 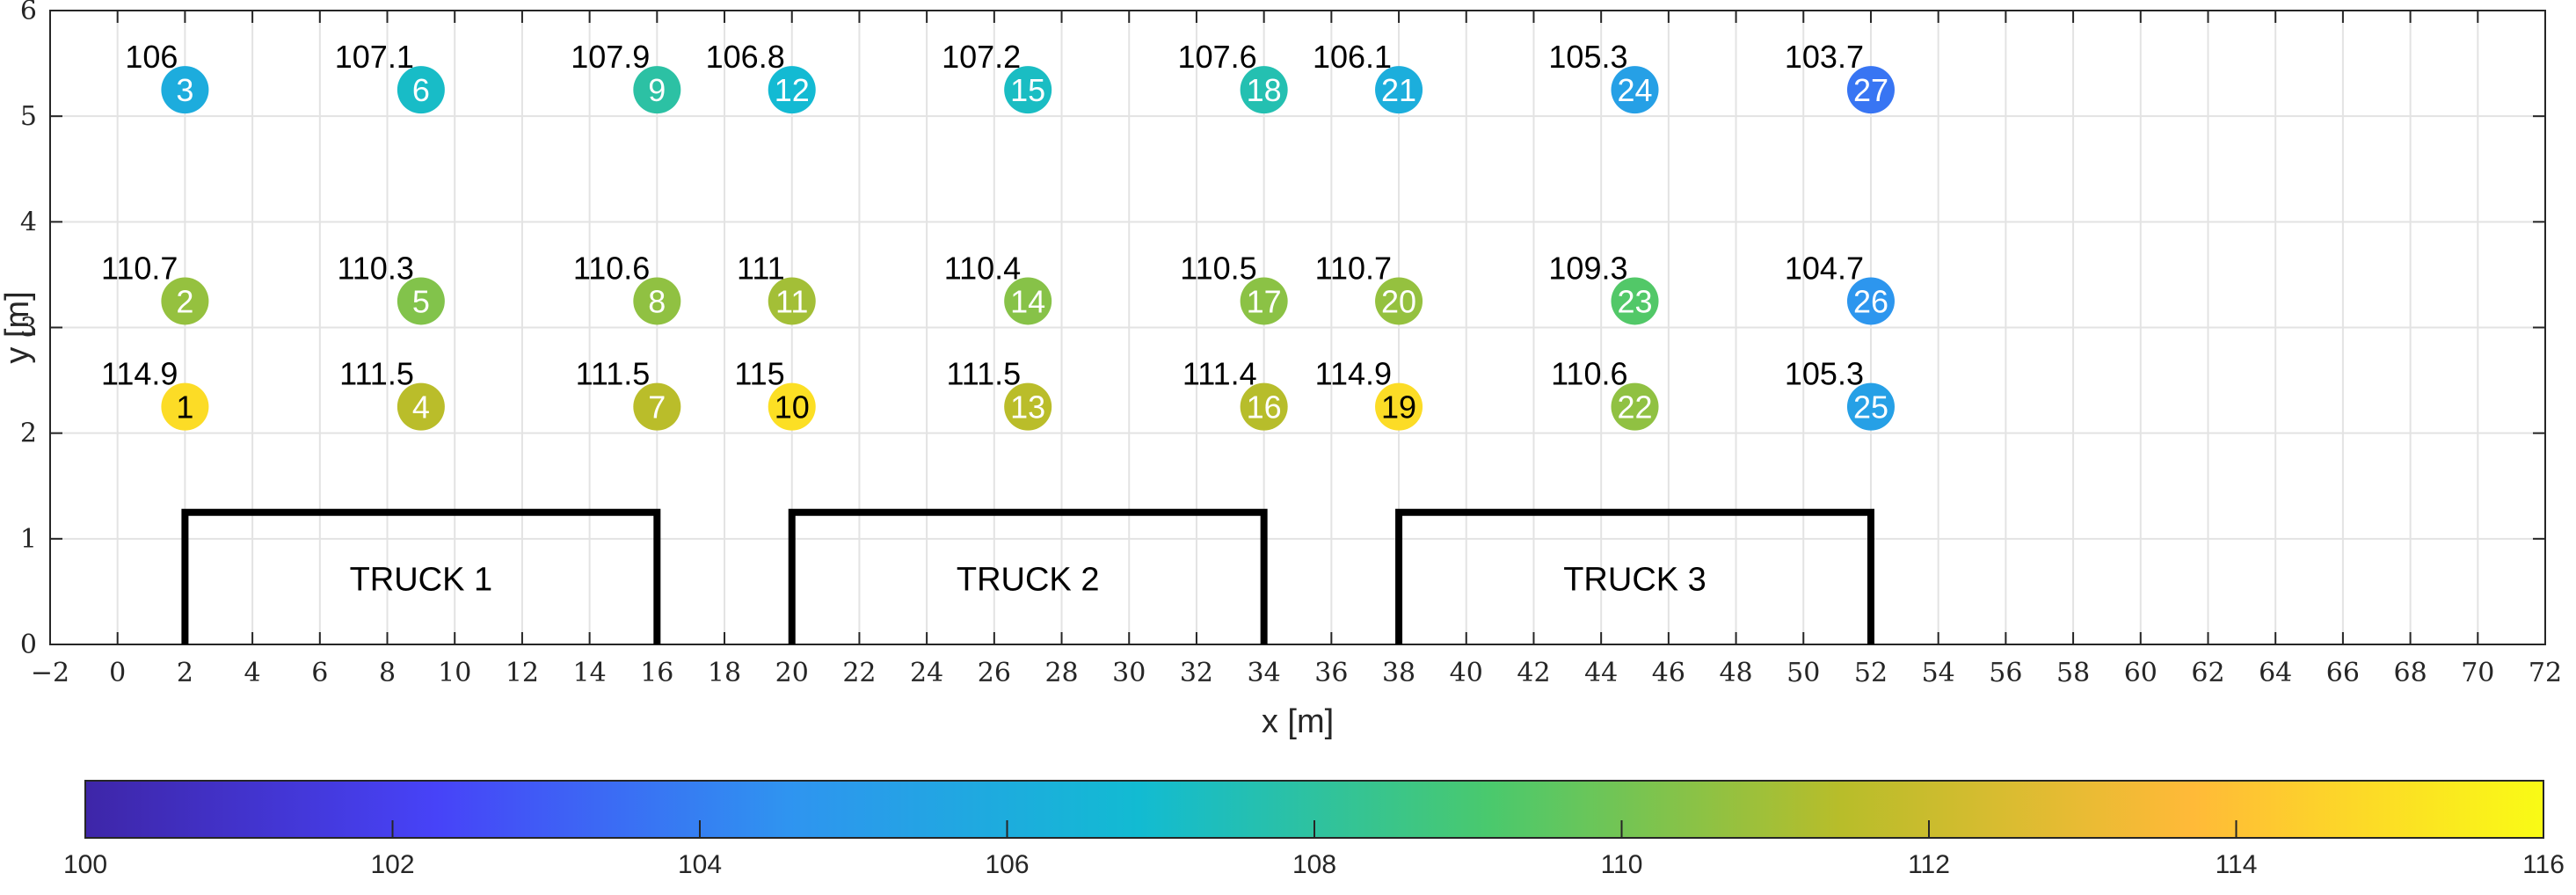 I want to click on data-point-id: 27, so click(x=1871, y=90).